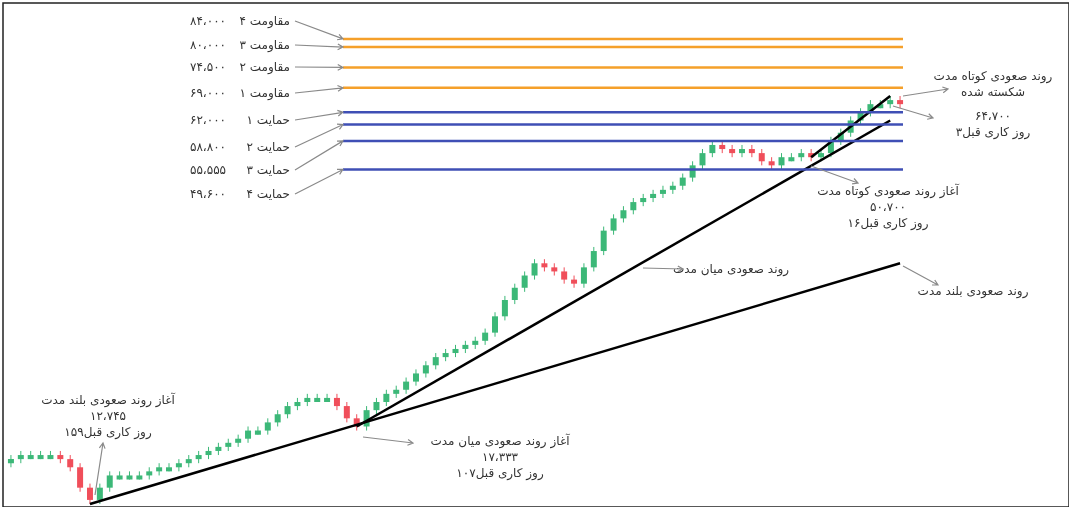 The width and height of the screenshot is (1076, 514). I want to click on ref-line-label: مقاومت ۱, so click(264, 93).